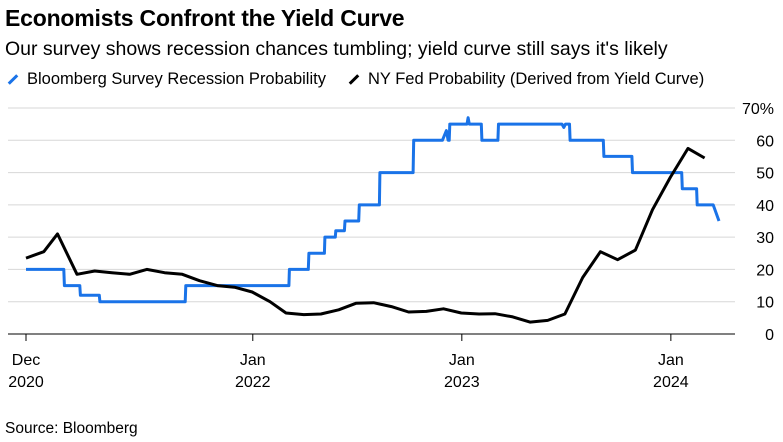  Describe the element at coordinates (758, 222) in the screenshot. I see `y-axis: 0 10 20 30 40 50 60 70%` at that location.